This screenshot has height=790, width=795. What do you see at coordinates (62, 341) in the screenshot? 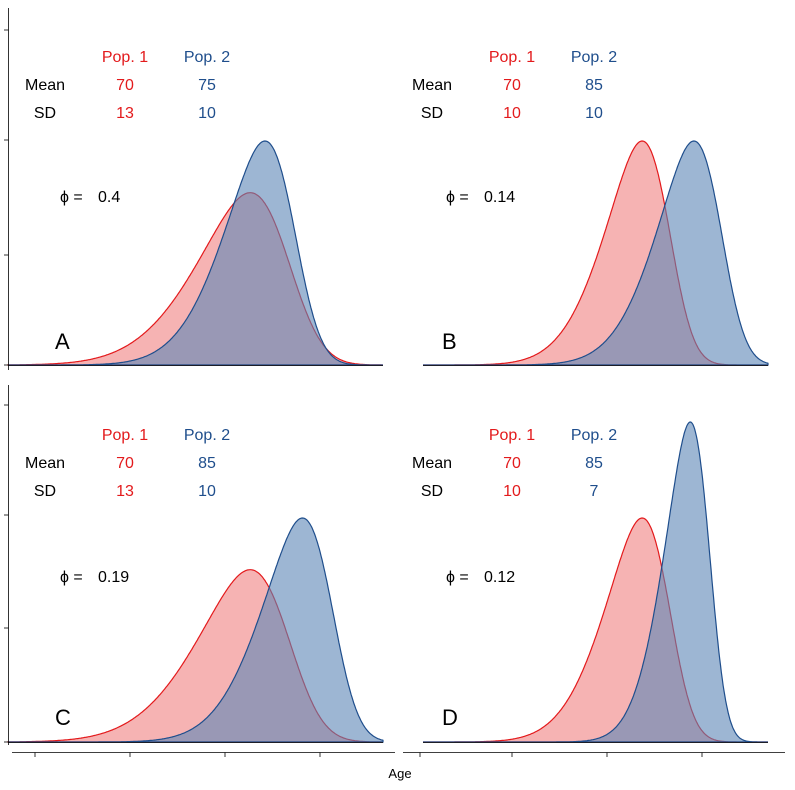
I see `panel-letter: A` at bounding box center [62, 341].